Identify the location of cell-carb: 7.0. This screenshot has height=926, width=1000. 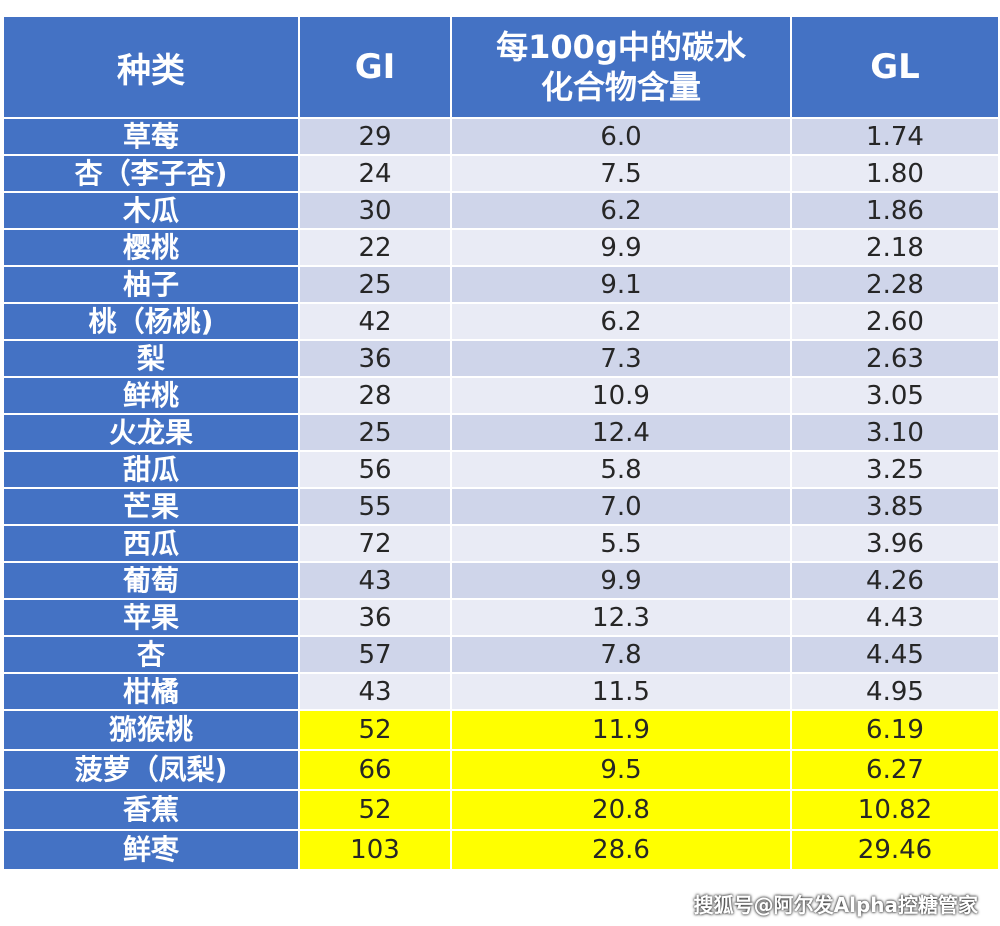
(621, 506).